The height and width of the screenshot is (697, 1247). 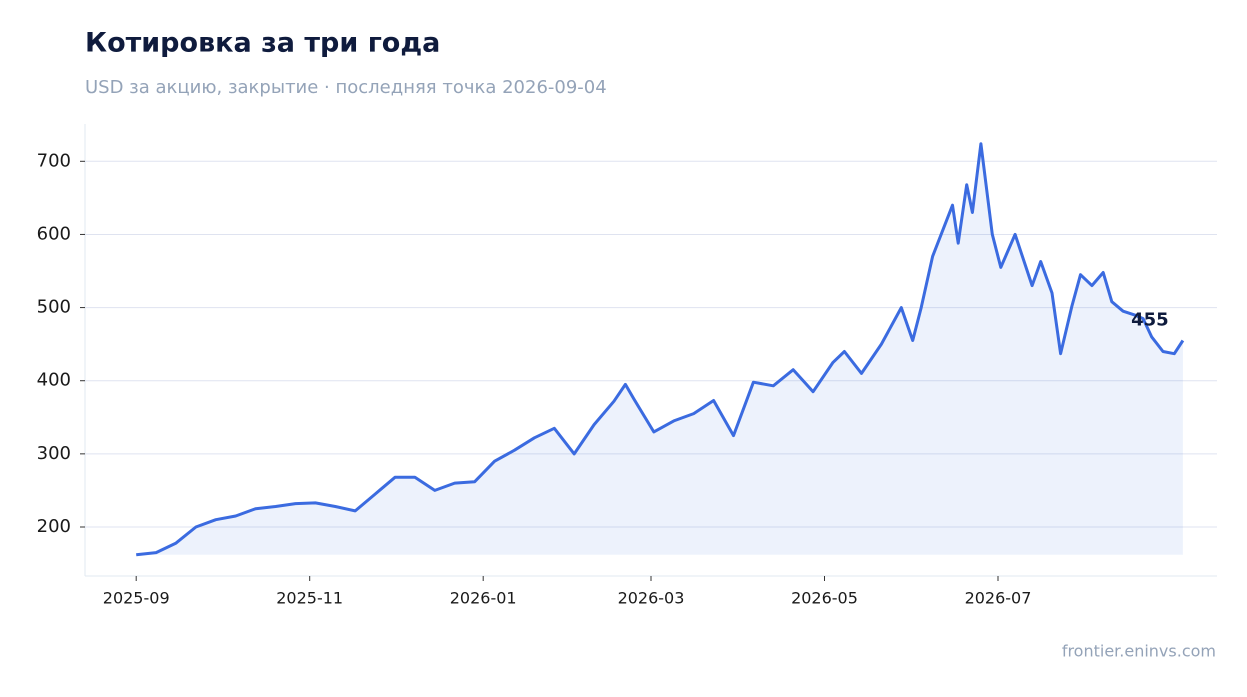 I want to click on y-tick-label: 600, so click(x=54, y=233).